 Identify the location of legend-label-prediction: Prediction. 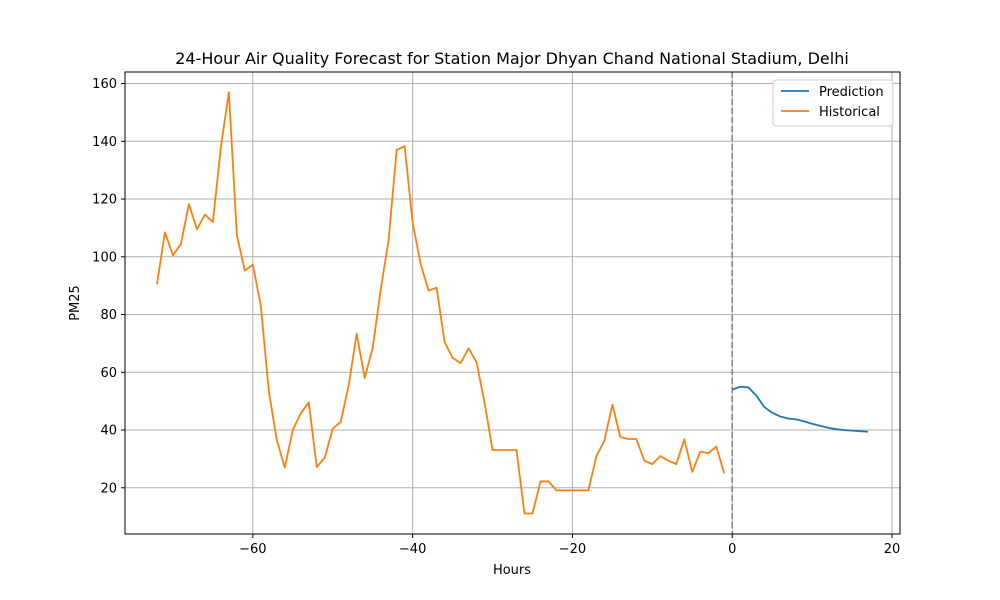
(851, 92).